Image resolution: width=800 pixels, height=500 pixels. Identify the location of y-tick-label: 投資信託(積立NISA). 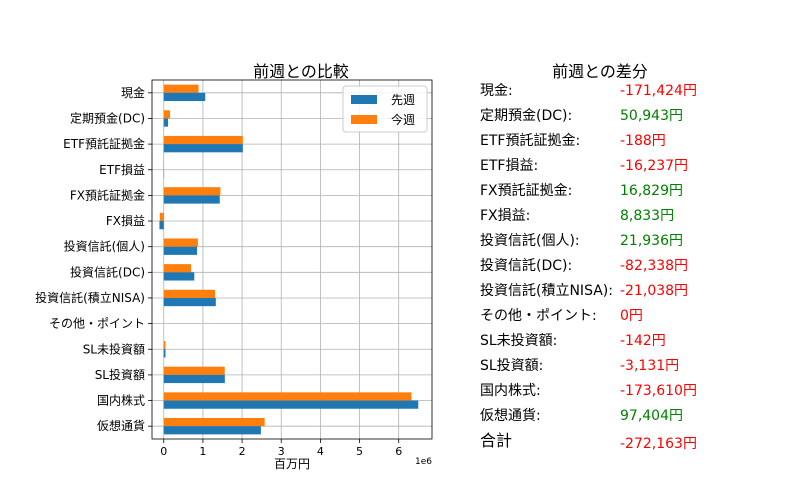
(90, 297).